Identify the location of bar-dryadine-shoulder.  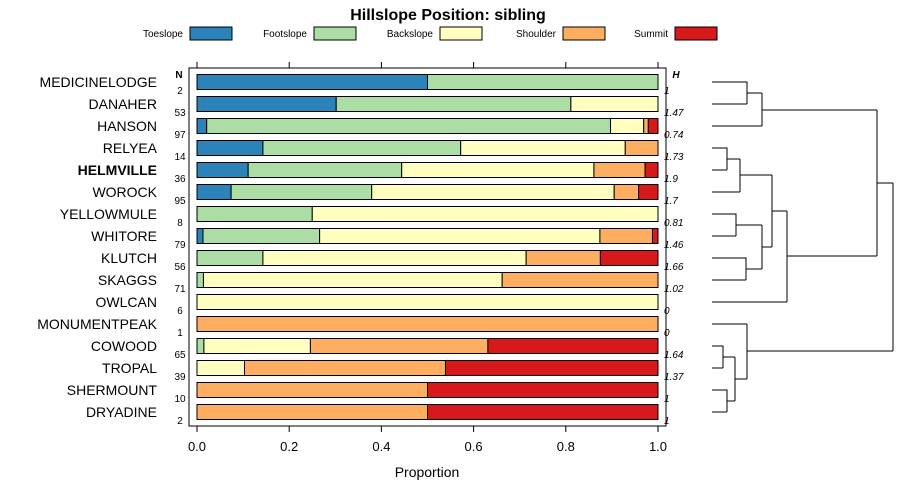
(312, 412).